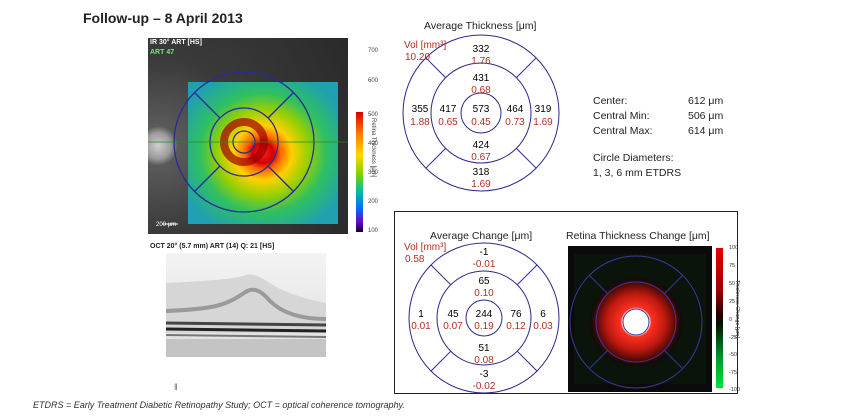  Describe the element at coordinates (543, 122) in the screenshot. I see `outer-nasal-volume: 1.69` at that location.